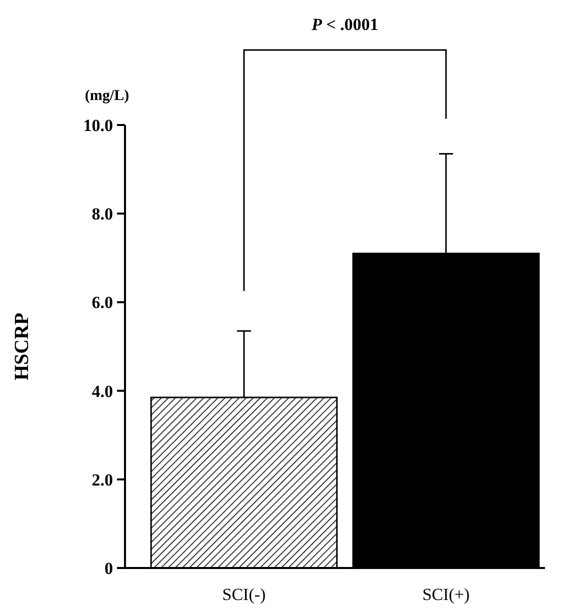  What do you see at coordinates (244, 594) in the screenshot?
I see `x-tick-label: SCI(-)` at bounding box center [244, 594].